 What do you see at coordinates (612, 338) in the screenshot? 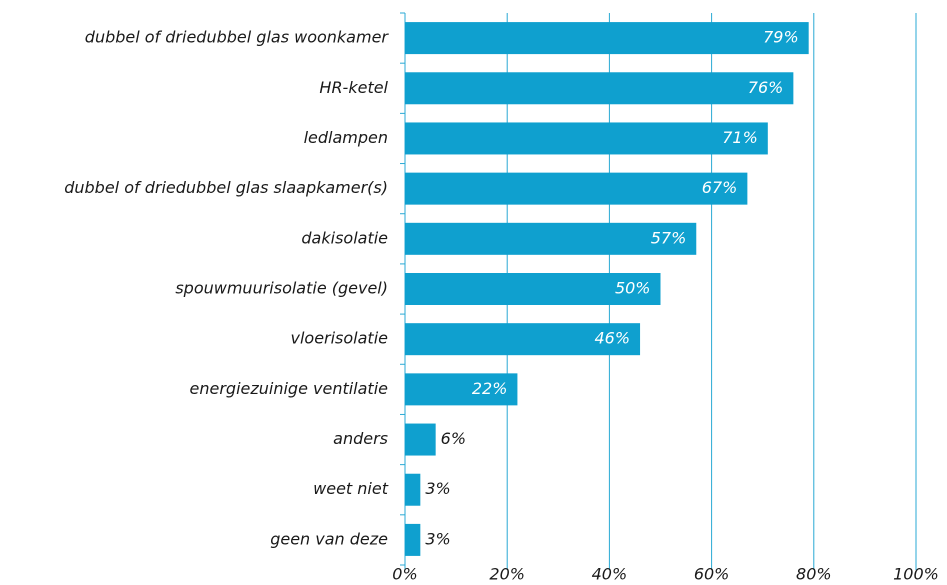
I see `data-label: 46%` at bounding box center [612, 338].